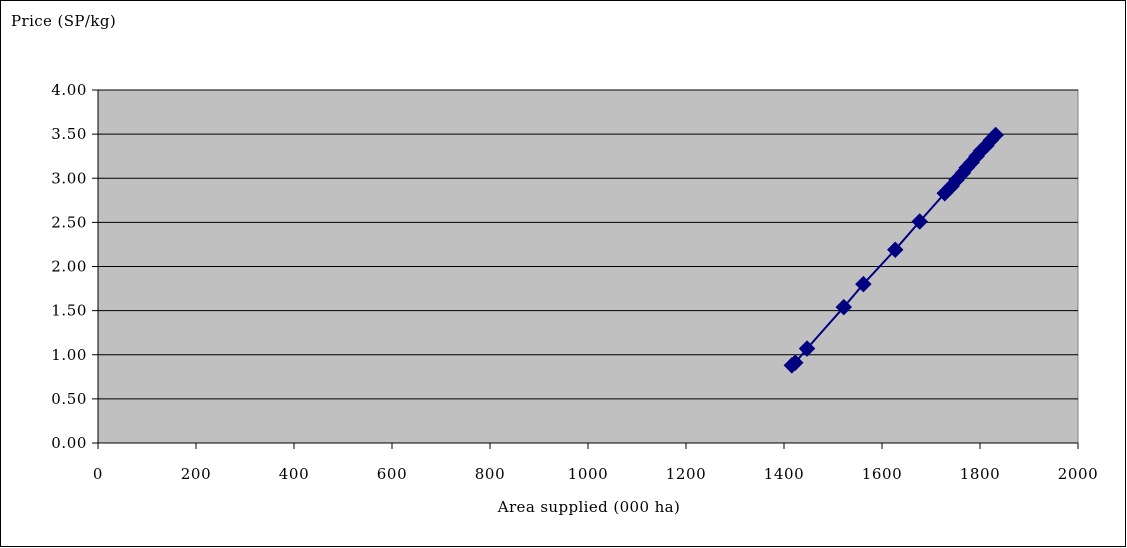 This screenshot has height=548, width=1127. What do you see at coordinates (69, 355) in the screenshot?
I see `y-tick-label: 1.00` at bounding box center [69, 355].